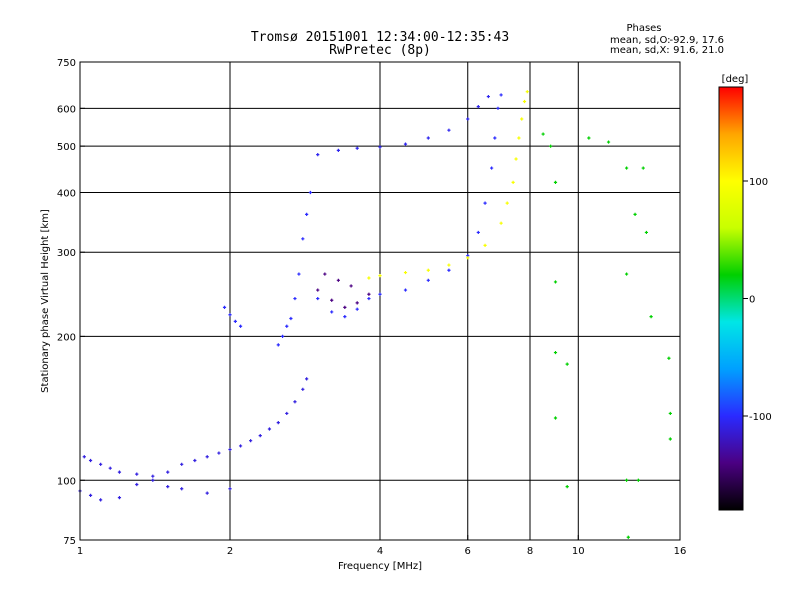 Image resolution: width=800 pixels, height=600 pixels. Describe the element at coordinates (640, 50) in the screenshot. I see `stats-x-label: mean, sd,X:` at that location.